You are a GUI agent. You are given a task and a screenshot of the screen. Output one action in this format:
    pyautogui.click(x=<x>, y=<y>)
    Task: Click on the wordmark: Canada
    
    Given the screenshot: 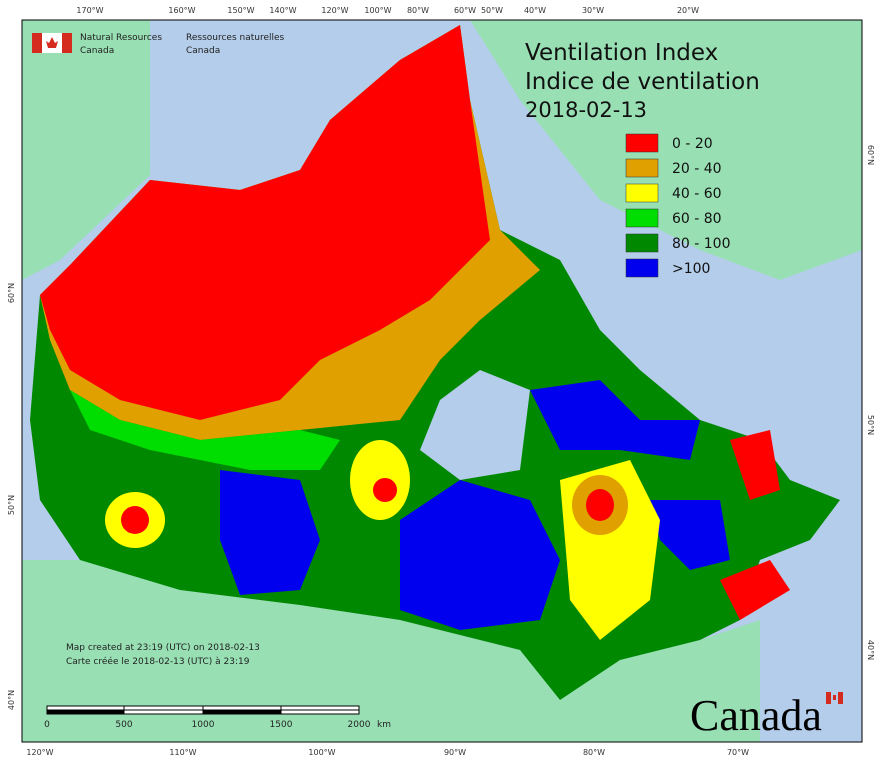 What is the action you would take?
    pyautogui.click(x=756, y=715)
    